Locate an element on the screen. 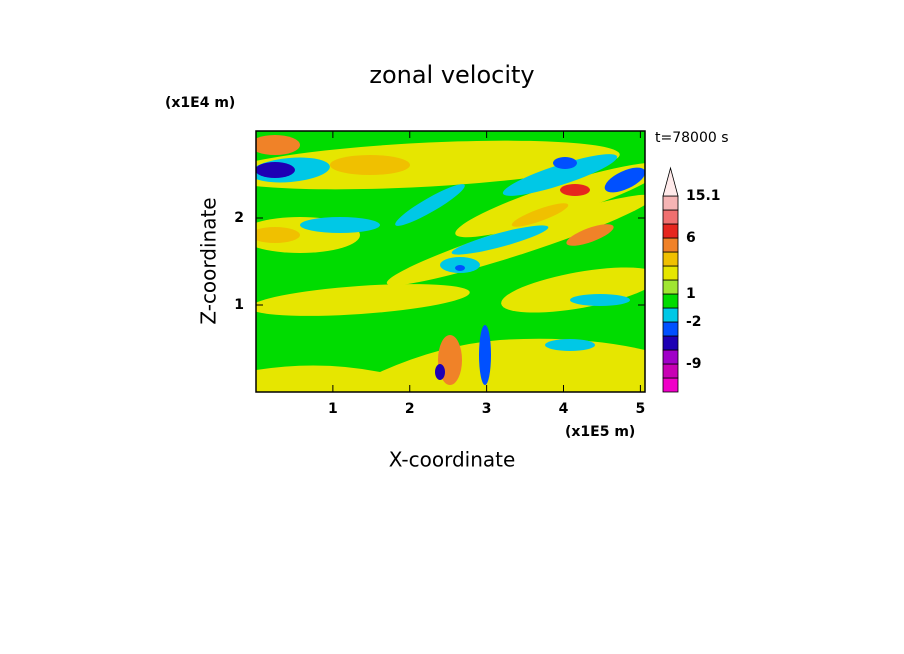  y-axis-label: Z-coordinate is located at coordinates (209, 260).